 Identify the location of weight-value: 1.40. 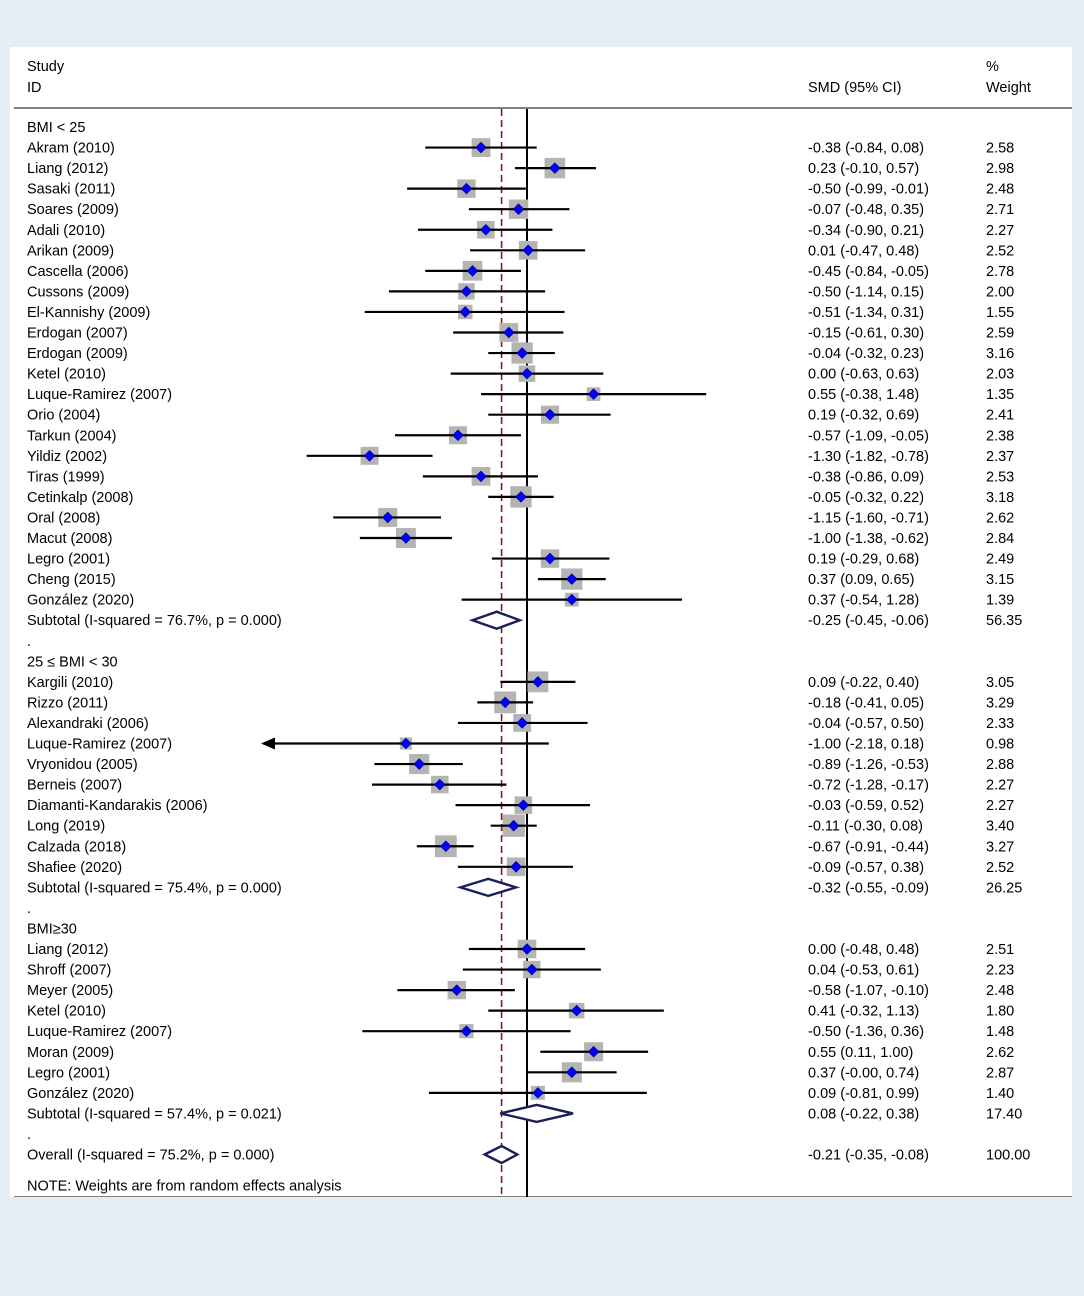
(1000, 1094).